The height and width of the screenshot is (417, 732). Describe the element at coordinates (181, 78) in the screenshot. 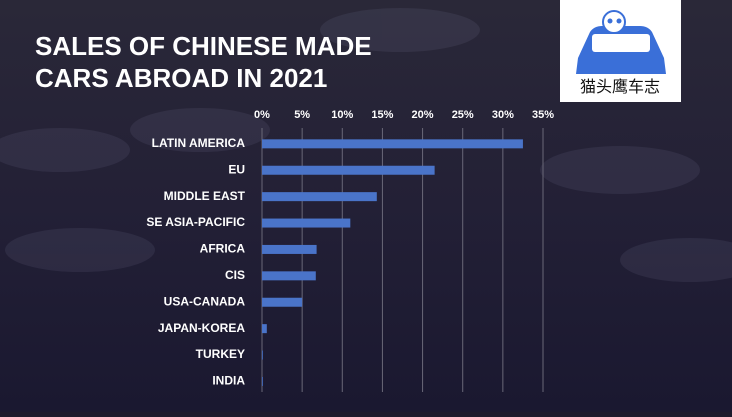

I see `chart-title: CARS ABROAD IN 2021` at that location.